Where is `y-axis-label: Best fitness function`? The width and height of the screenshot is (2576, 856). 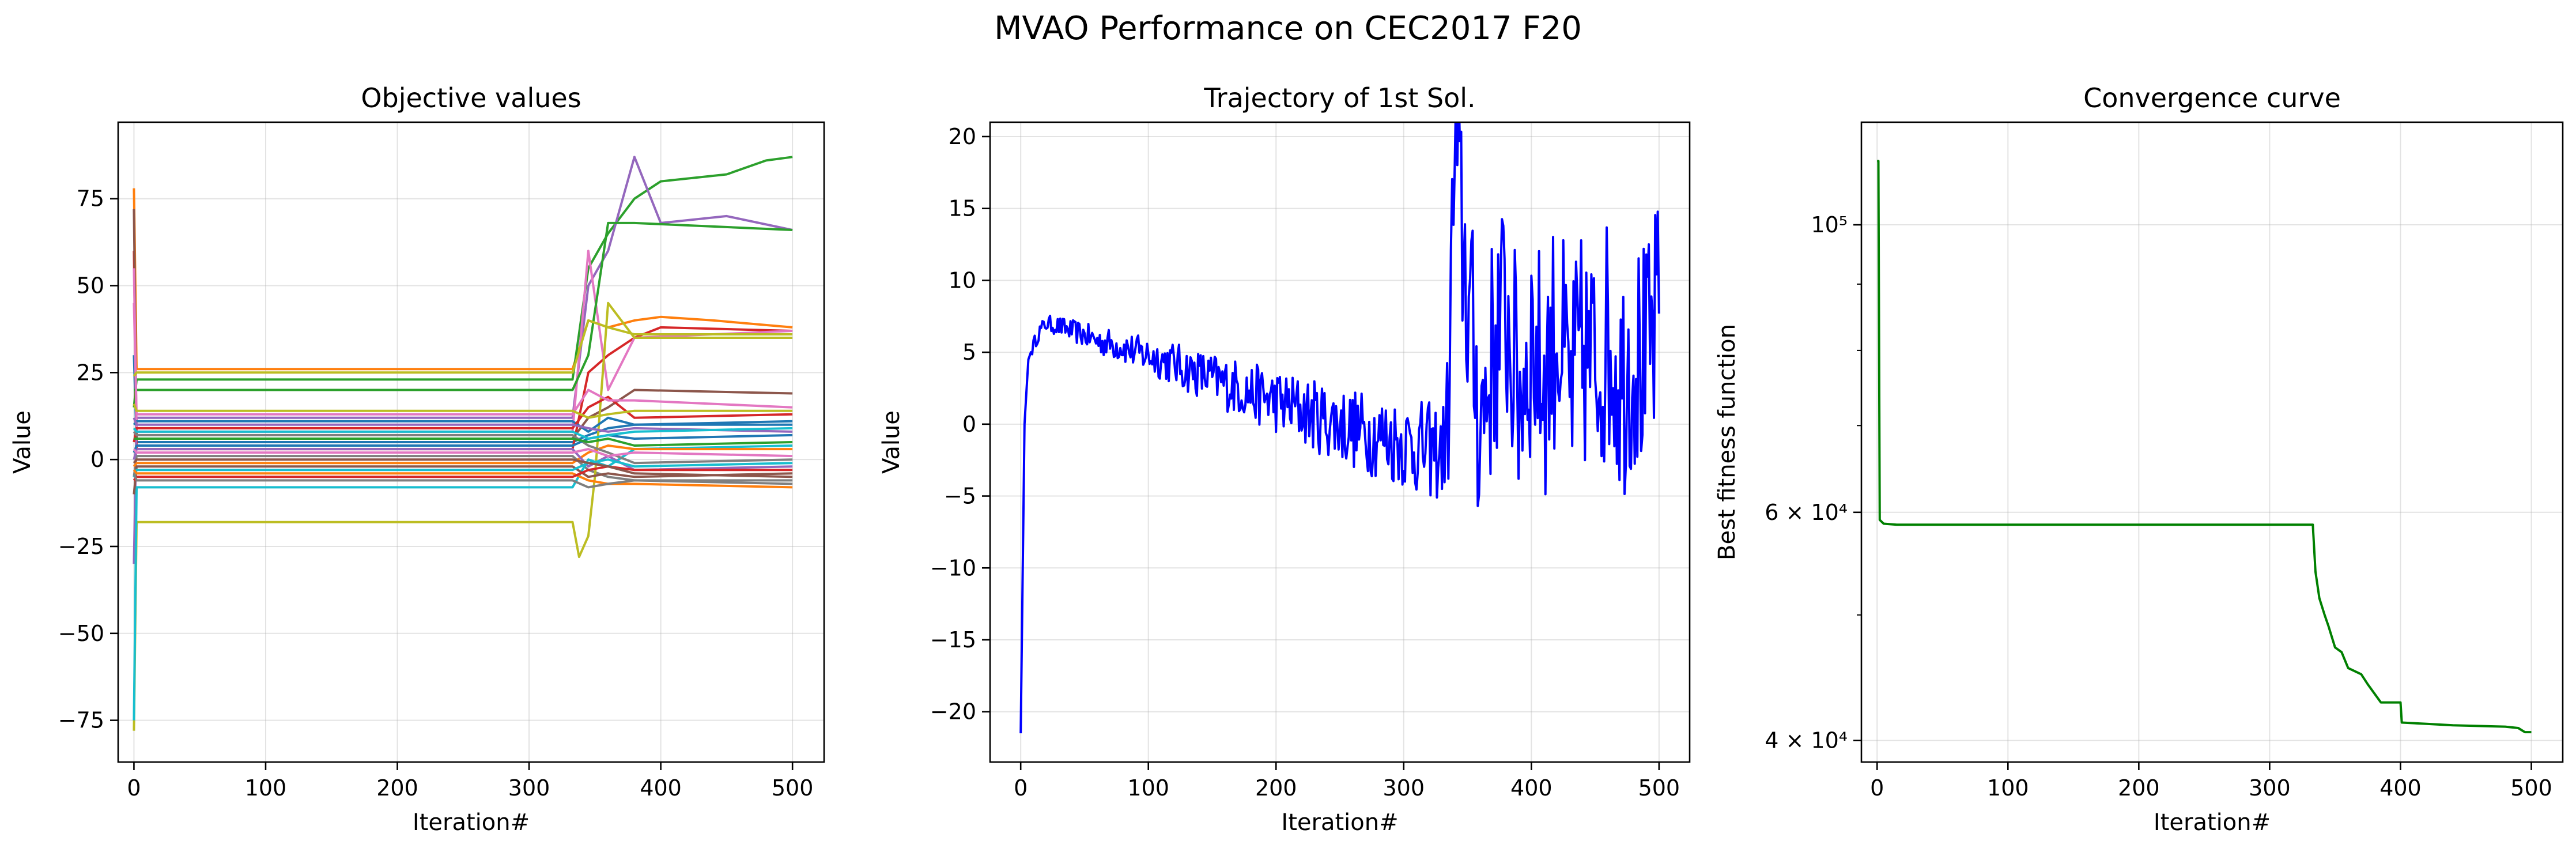
y-axis-label: Best fitness function is located at coordinates (1727, 442).